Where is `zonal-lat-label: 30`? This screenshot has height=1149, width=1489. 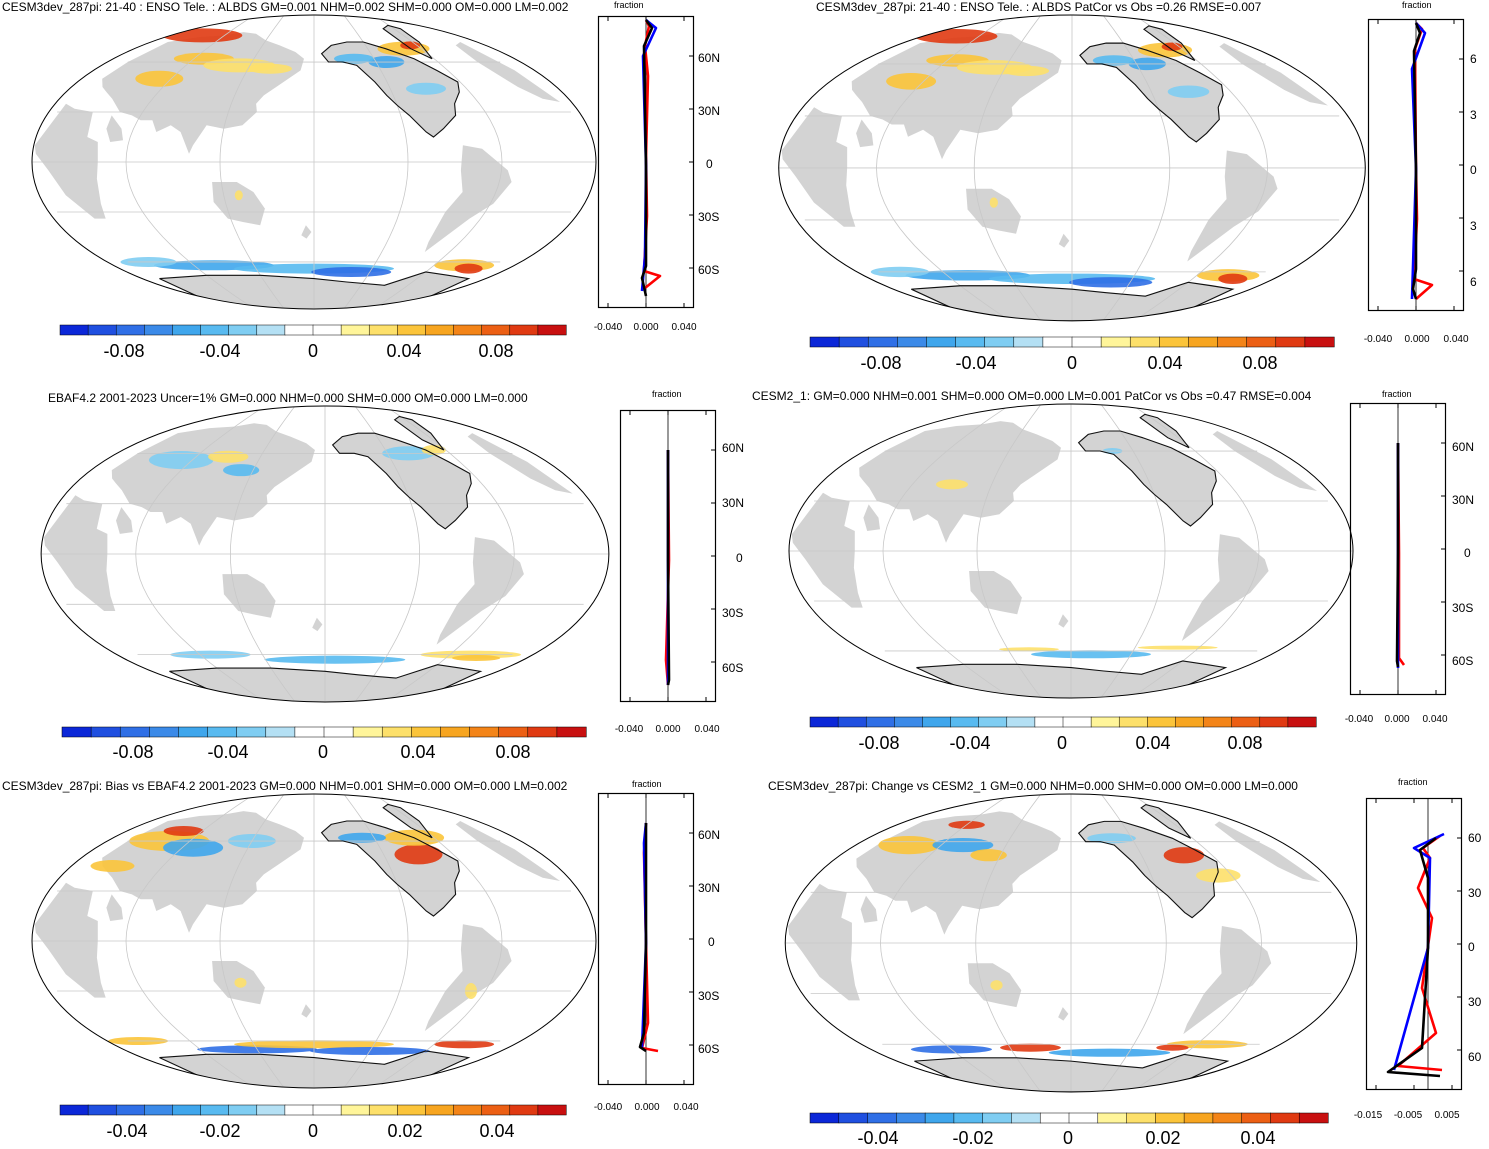
zonal-lat-label: 30 is located at coordinates (1475, 1002).